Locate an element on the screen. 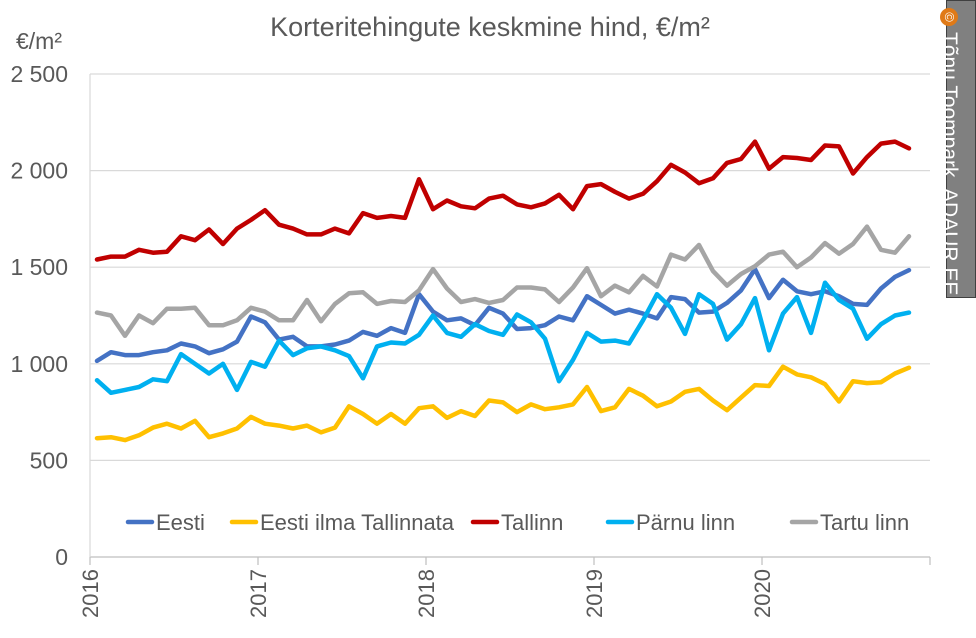 This screenshot has width=976, height=638. x-tick-label: 2020 is located at coordinates (762, 593).